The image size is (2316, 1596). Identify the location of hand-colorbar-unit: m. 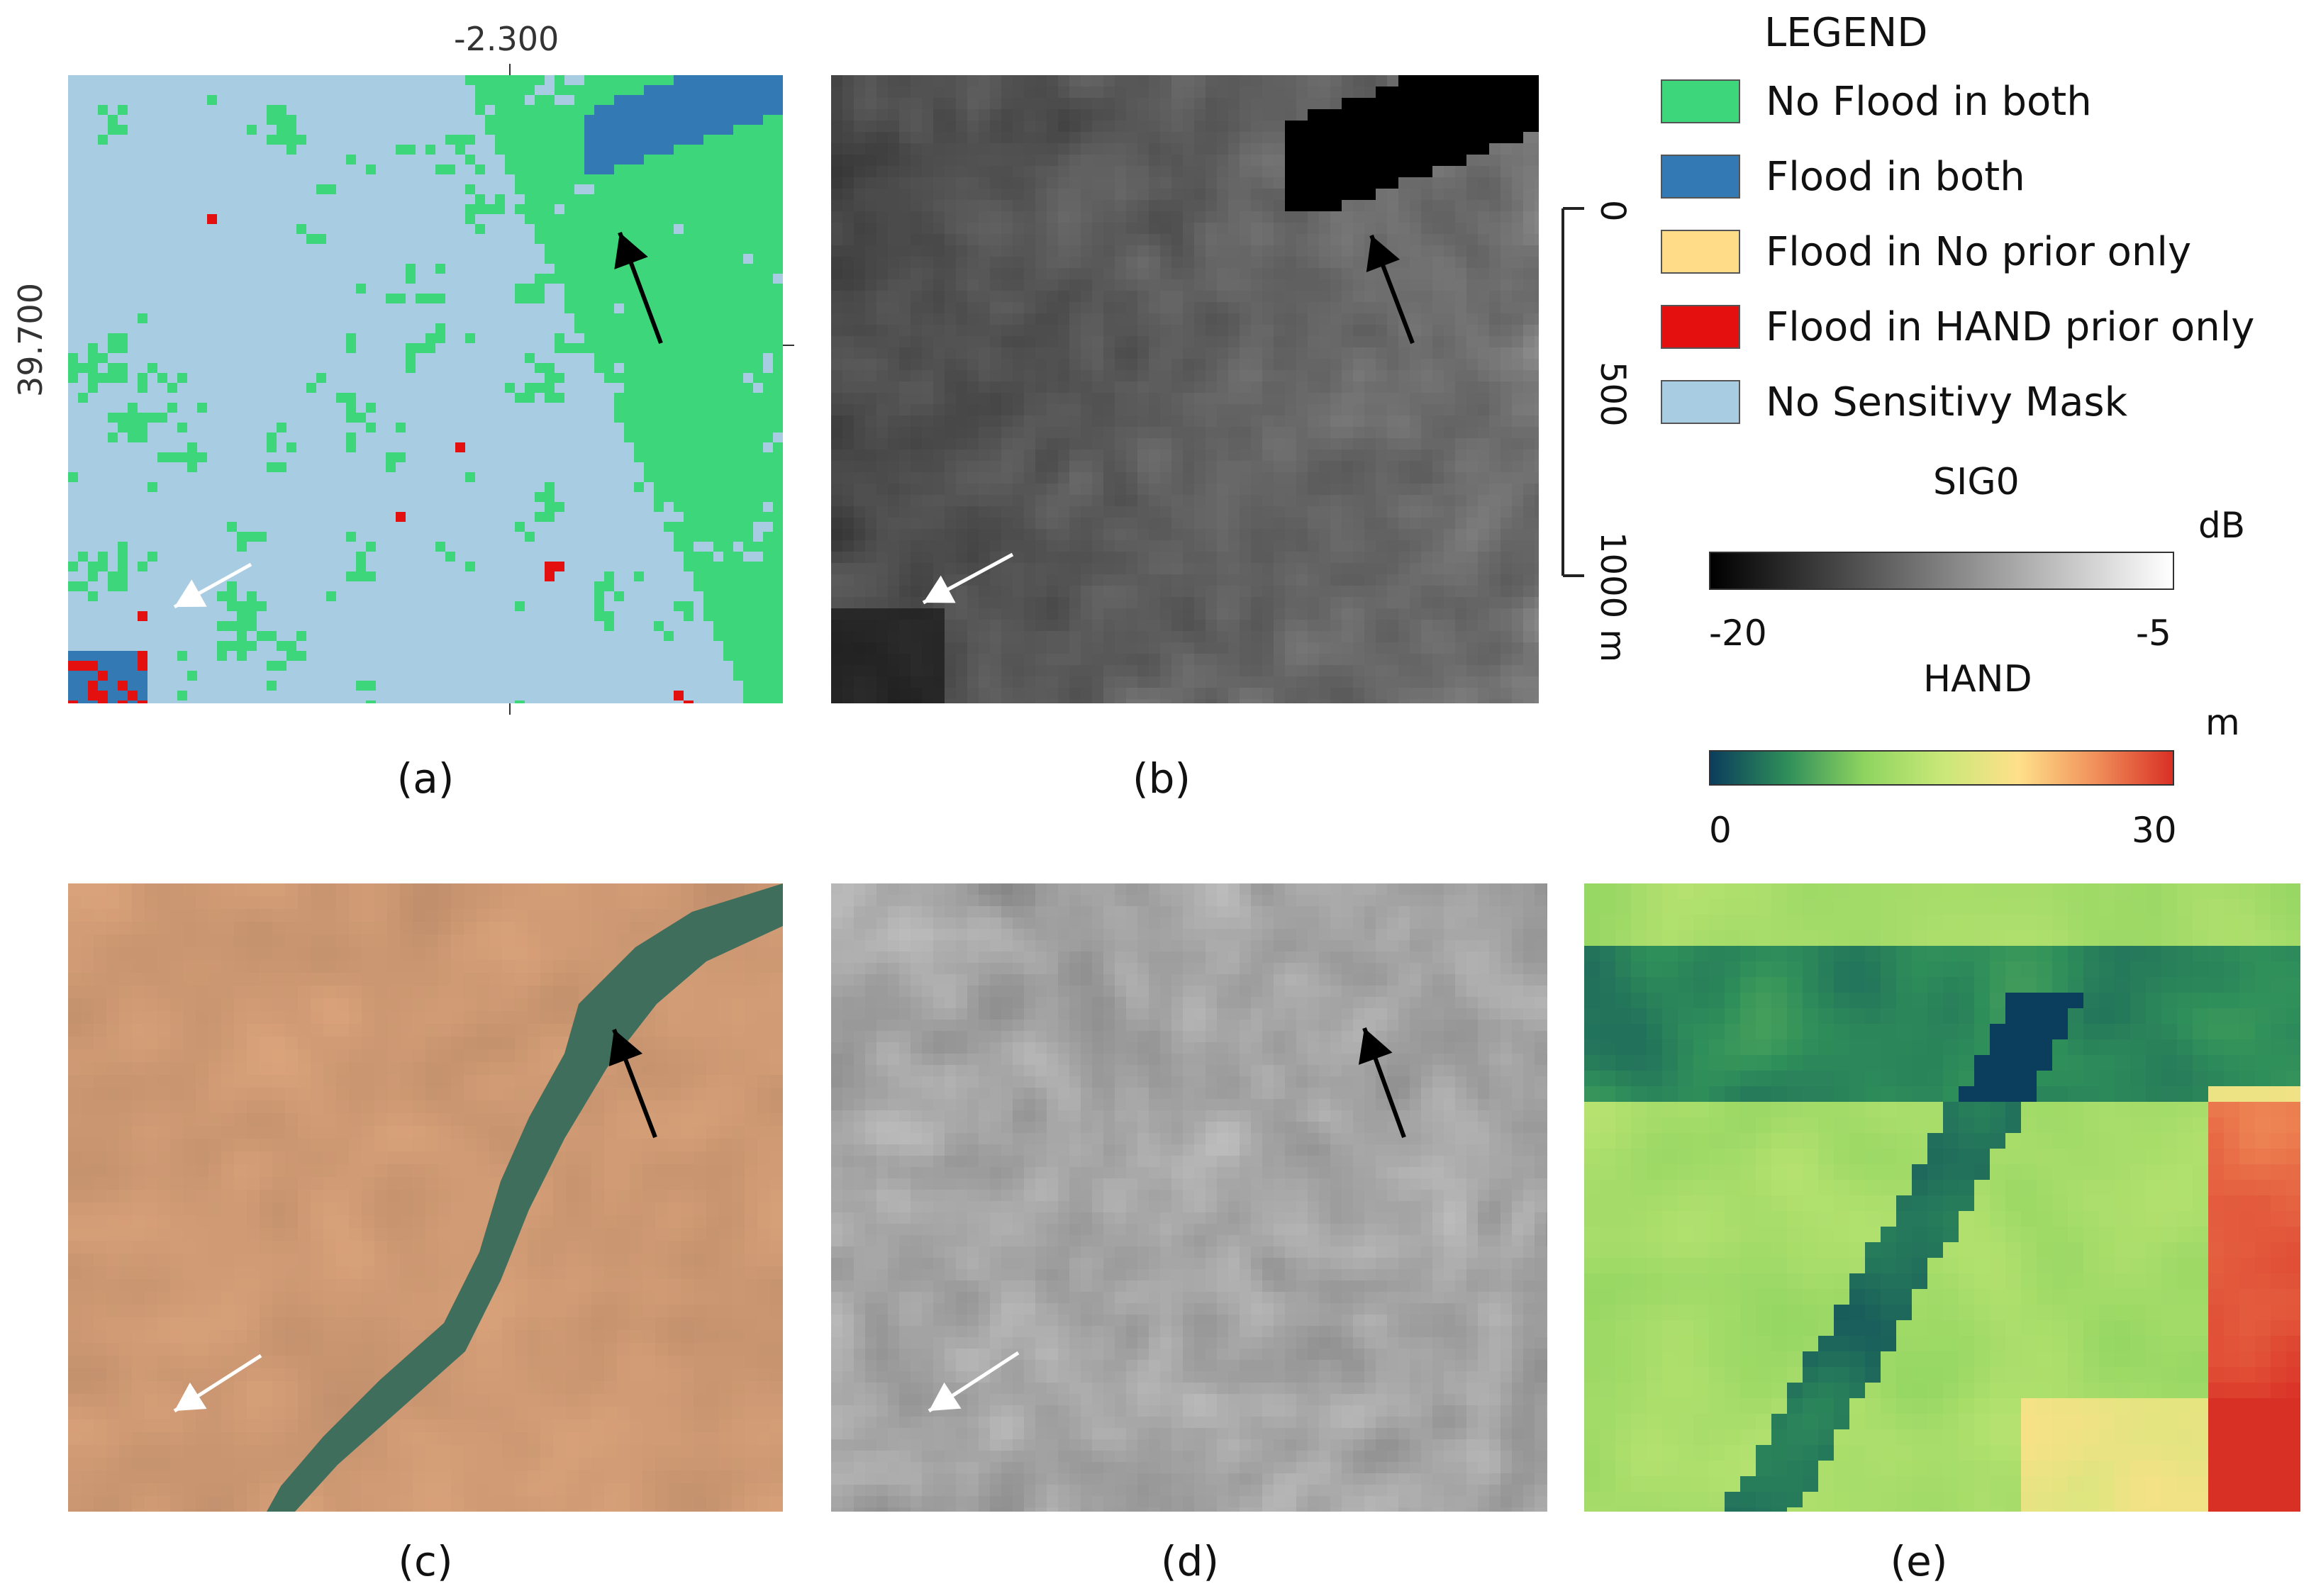
(2222, 722).